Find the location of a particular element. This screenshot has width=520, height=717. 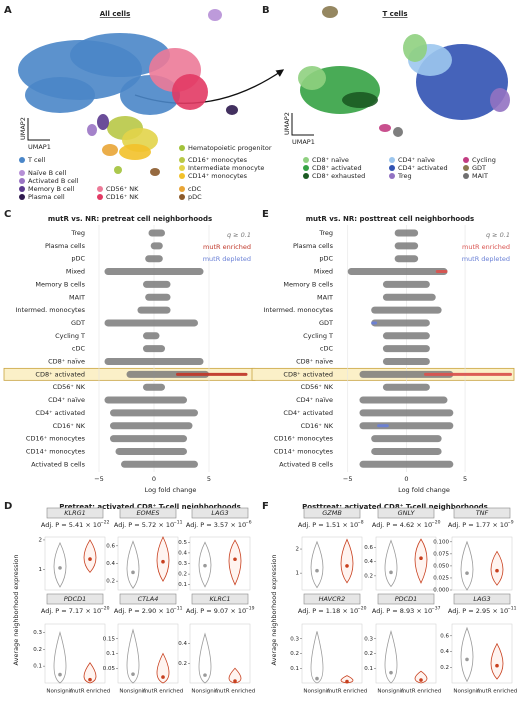

y-tick-label: cDC is located at coordinates (327, 349).